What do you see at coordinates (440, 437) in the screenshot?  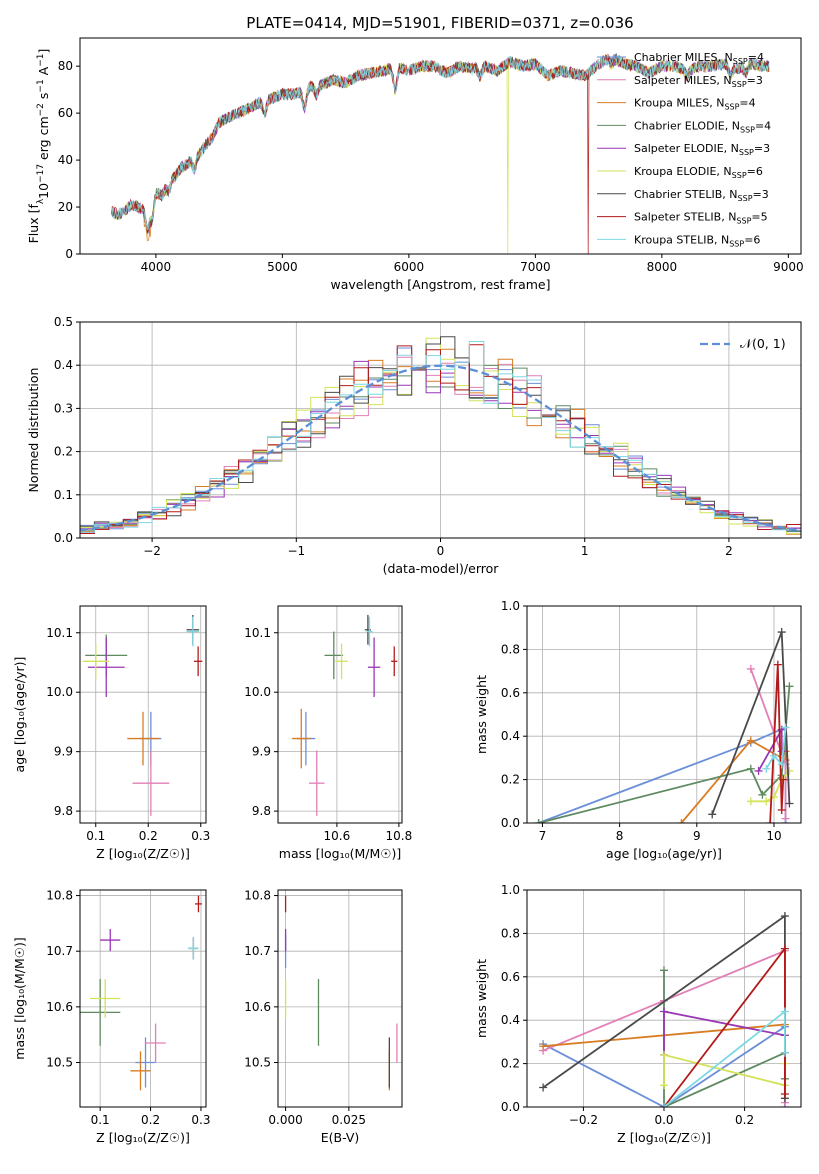 I see `histogram-ks` at bounding box center [440, 437].